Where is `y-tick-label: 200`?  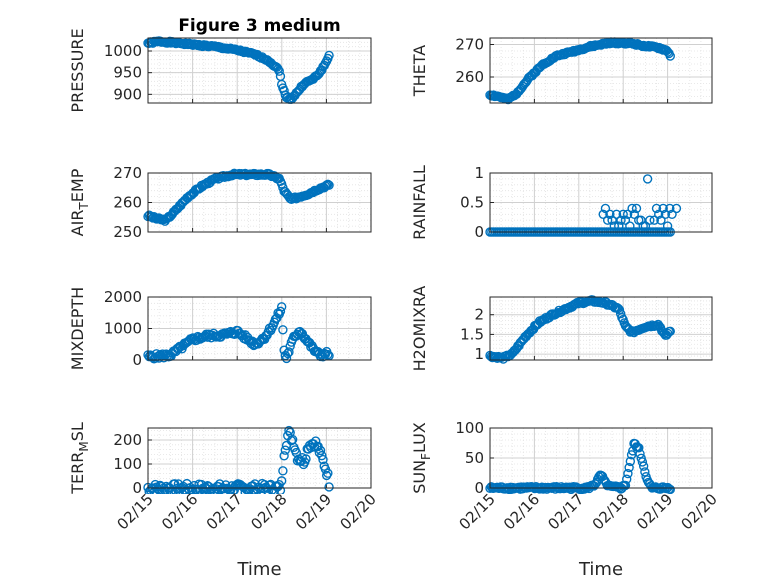
y-tick-label: 200 is located at coordinates (127, 440).